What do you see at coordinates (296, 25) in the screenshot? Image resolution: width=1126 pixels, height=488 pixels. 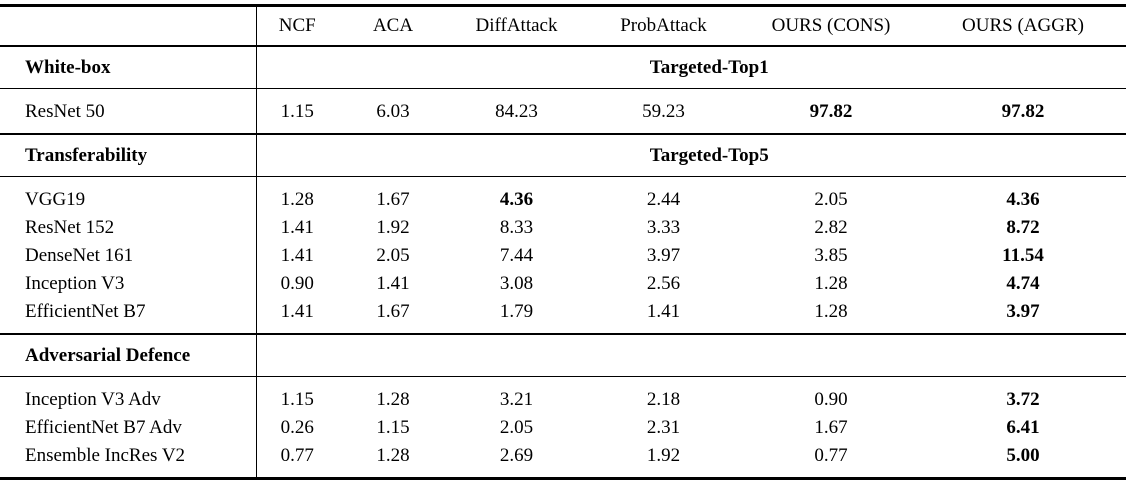 I see `col-header-ncf: NCF` at bounding box center [296, 25].